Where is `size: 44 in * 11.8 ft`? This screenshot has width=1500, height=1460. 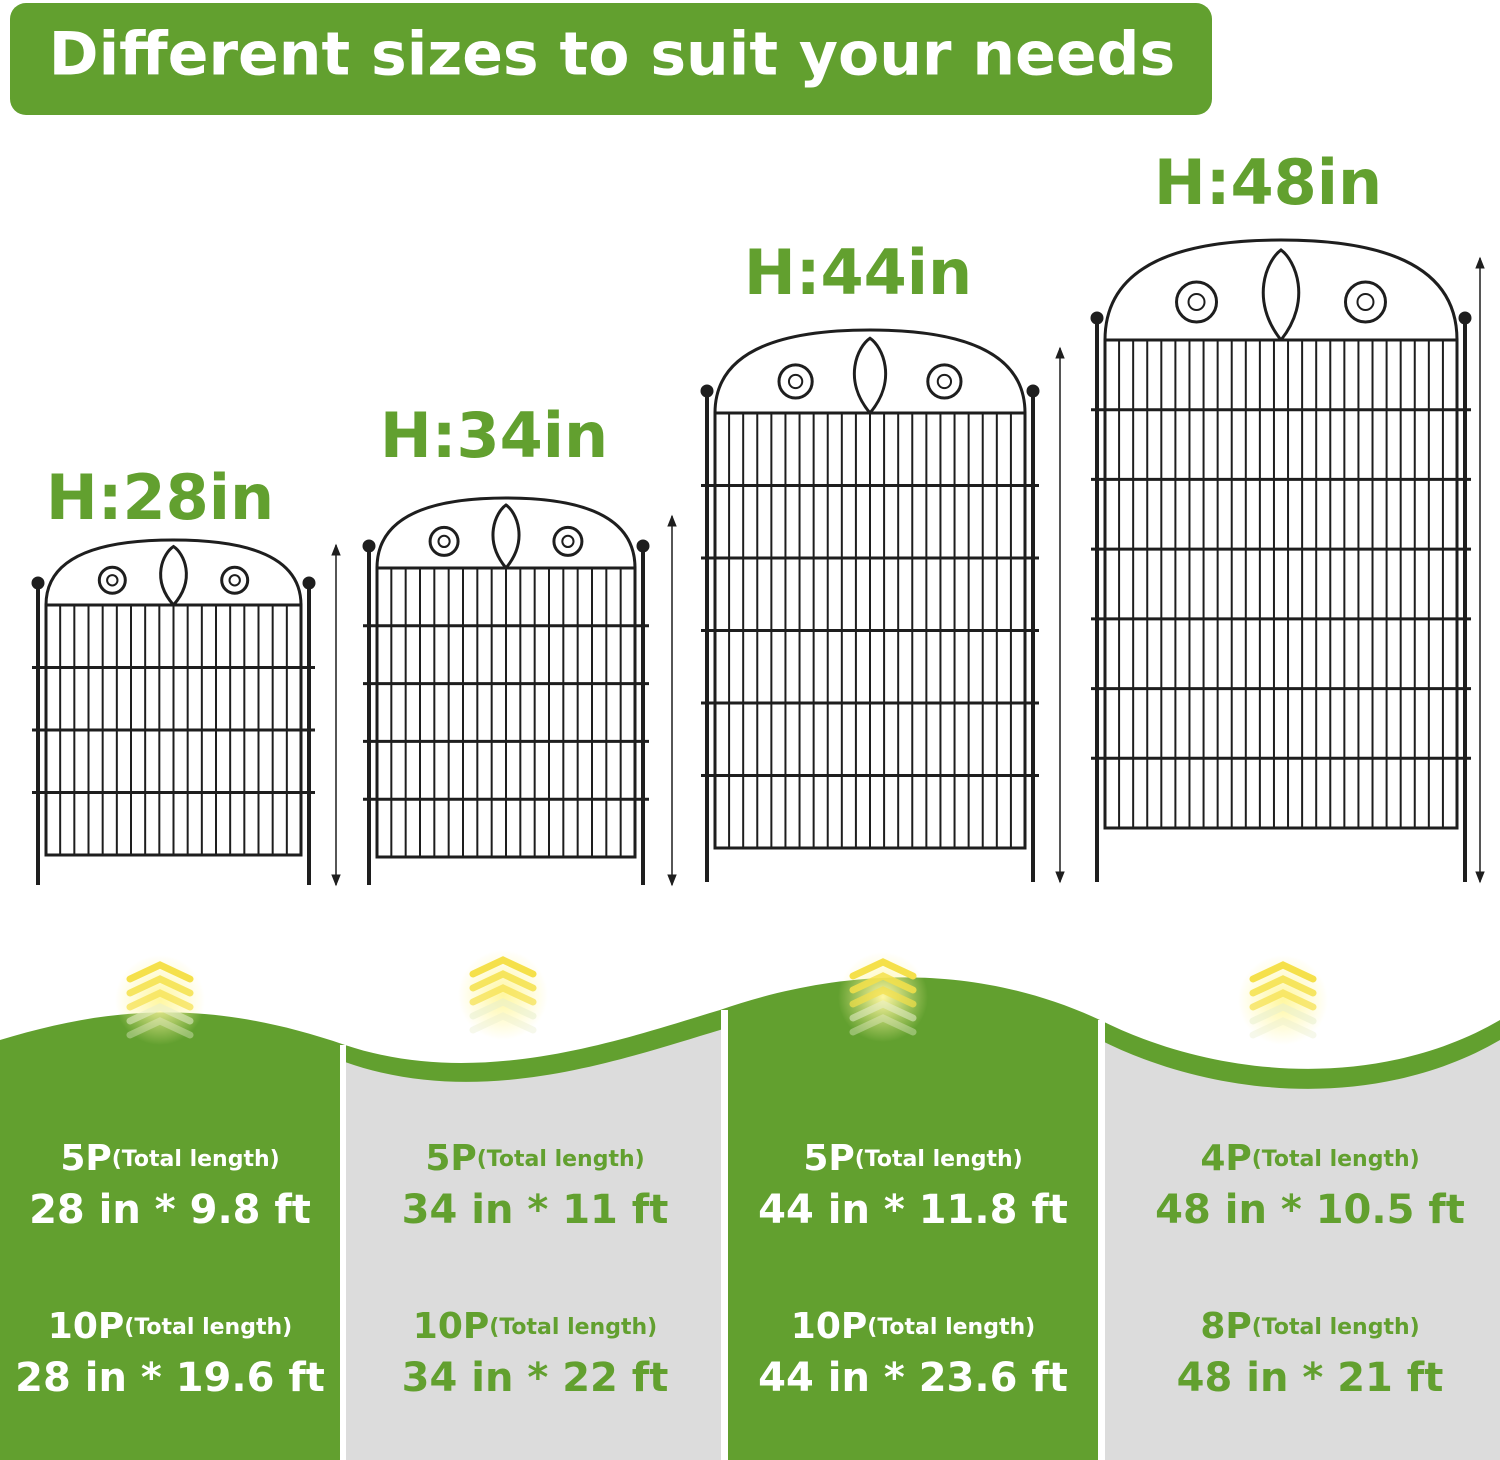 size: 44 in * 11.8 ft is located at coordinates (913, 1210).